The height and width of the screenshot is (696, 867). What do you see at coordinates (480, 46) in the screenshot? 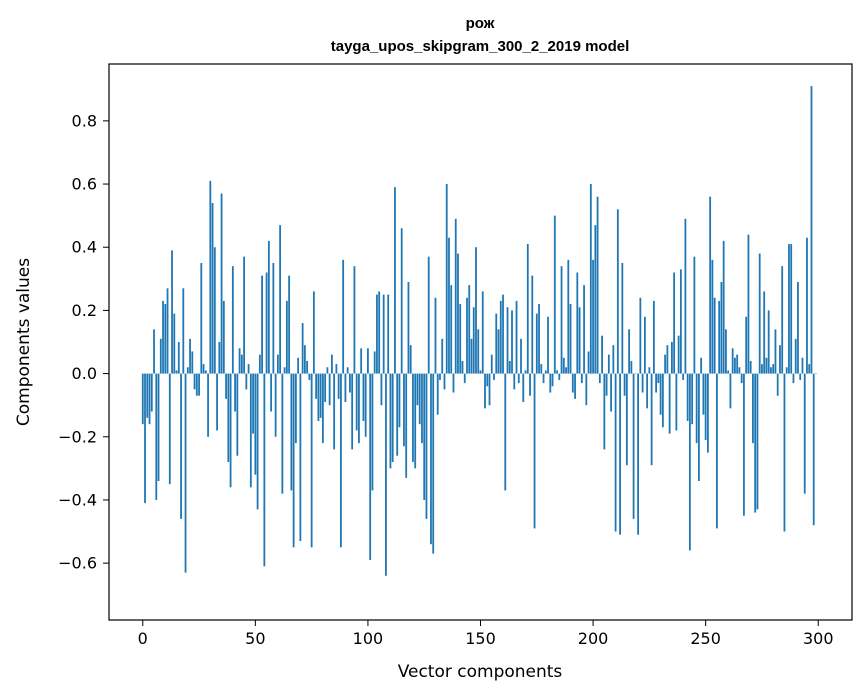
I see `chart-subtitle: tayga_upos_skipgram_300_2_2019 model` at bounding box center [480, 46].